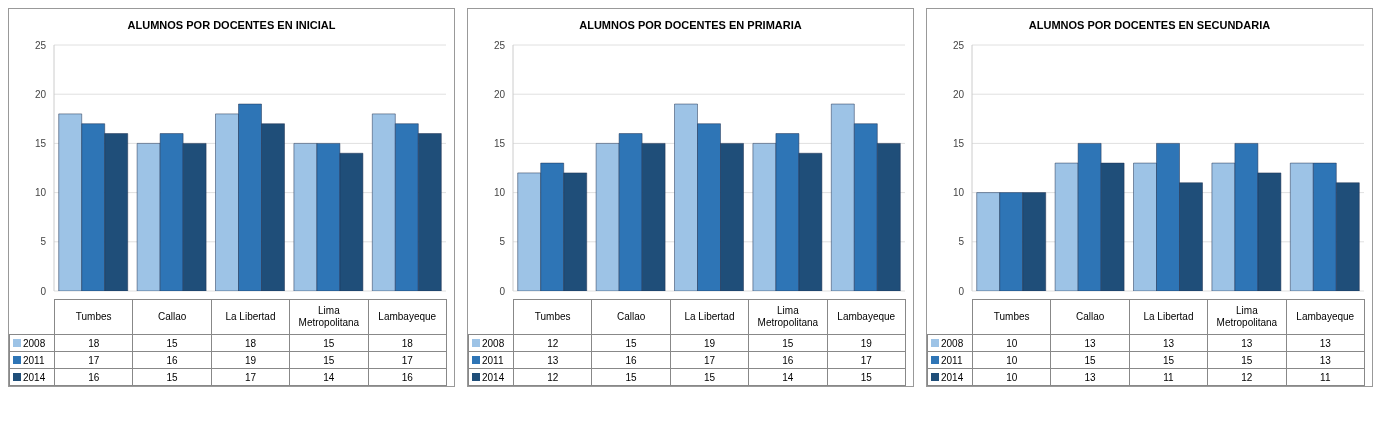  What do you see at coordinates (231, 25) in the screenshot?
I see `chart-title: ALUMNOS POR DOCENTES EN INICIAL` at bounding box center [231, 25].